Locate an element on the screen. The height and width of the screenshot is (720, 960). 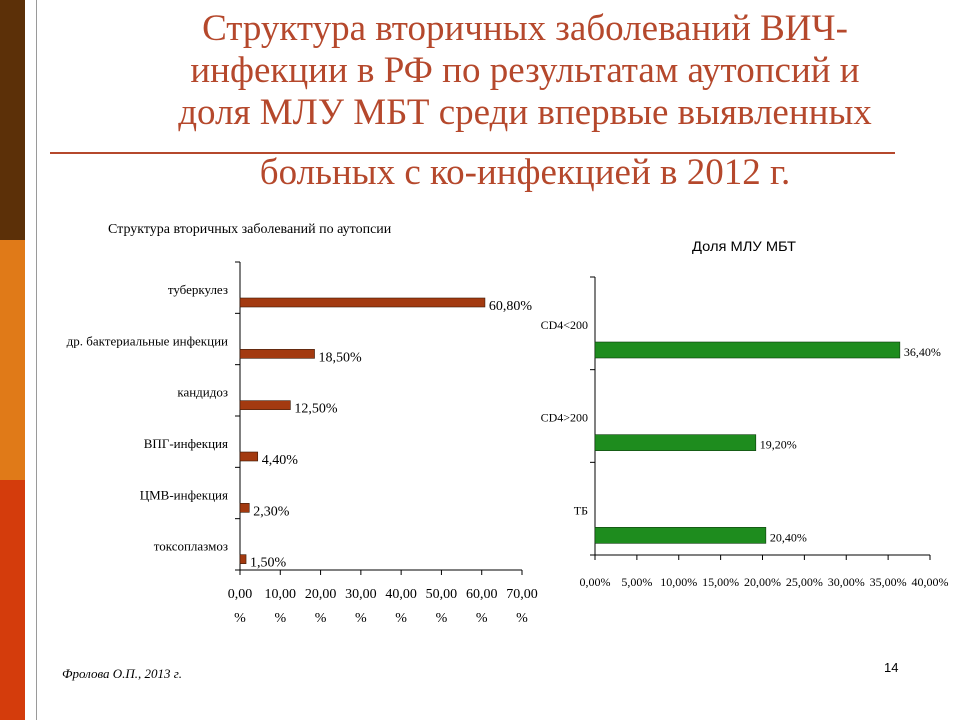
title-line-2: инфекции в РФ по результатам аутопсий и is located at coordinates (525, 70).